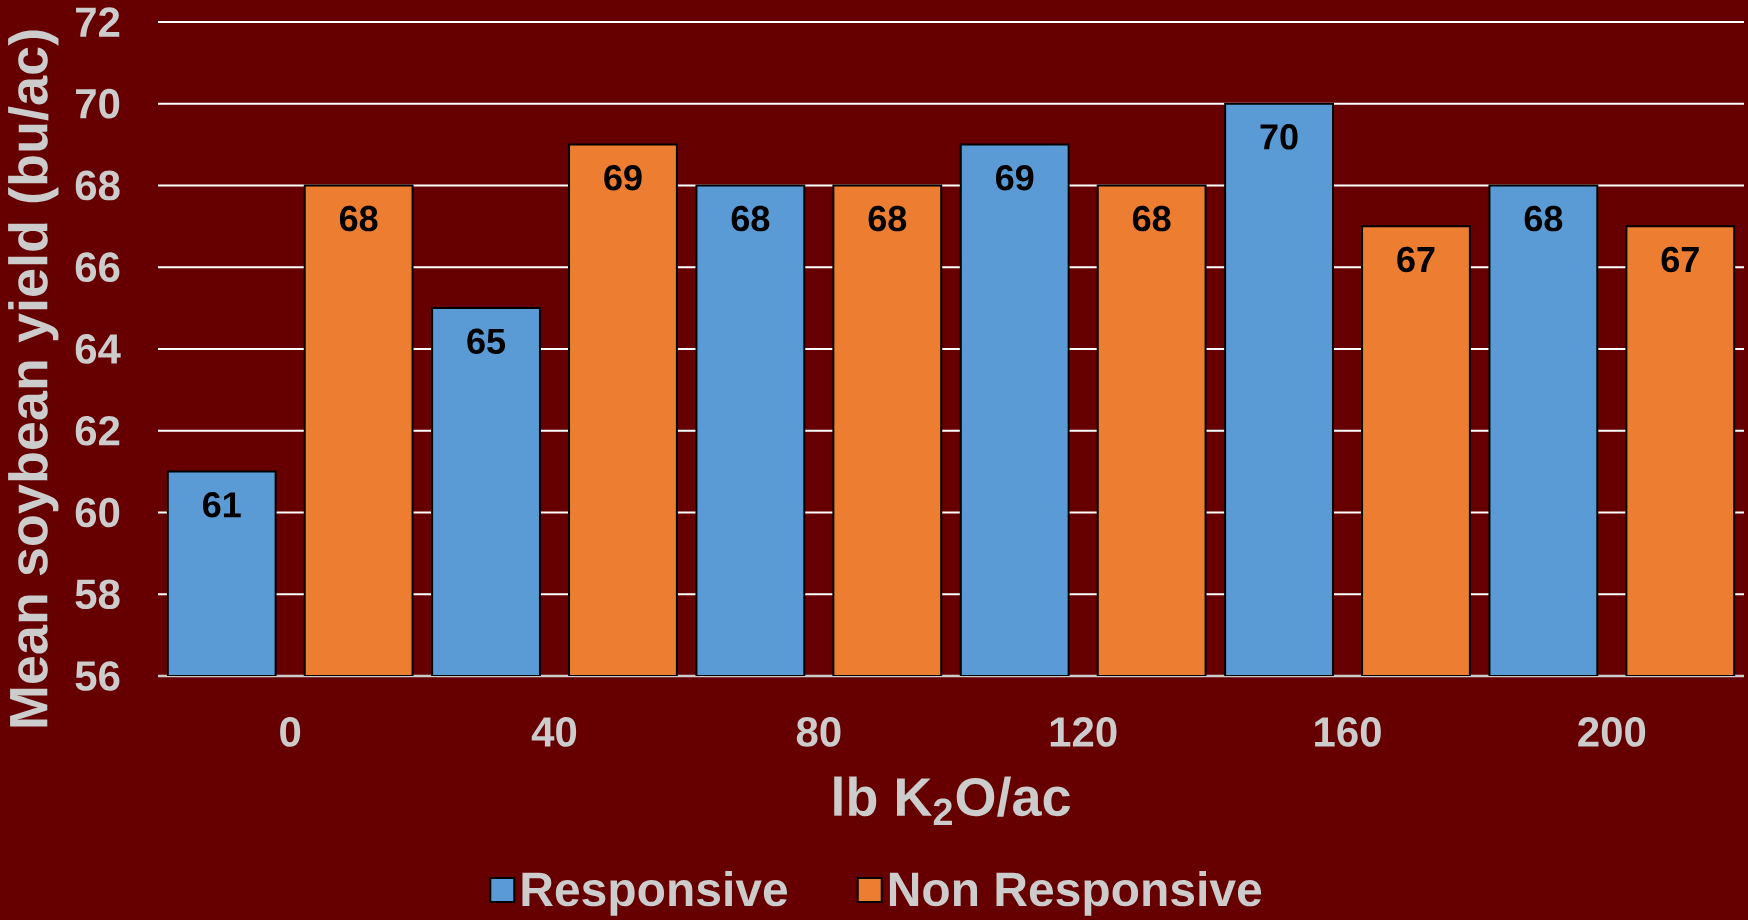 This screenshot has width=1748, height=920. Describe the element at coordinates (1612, 732) in the screenshot. I see `x-tick-label: 200` at that location.